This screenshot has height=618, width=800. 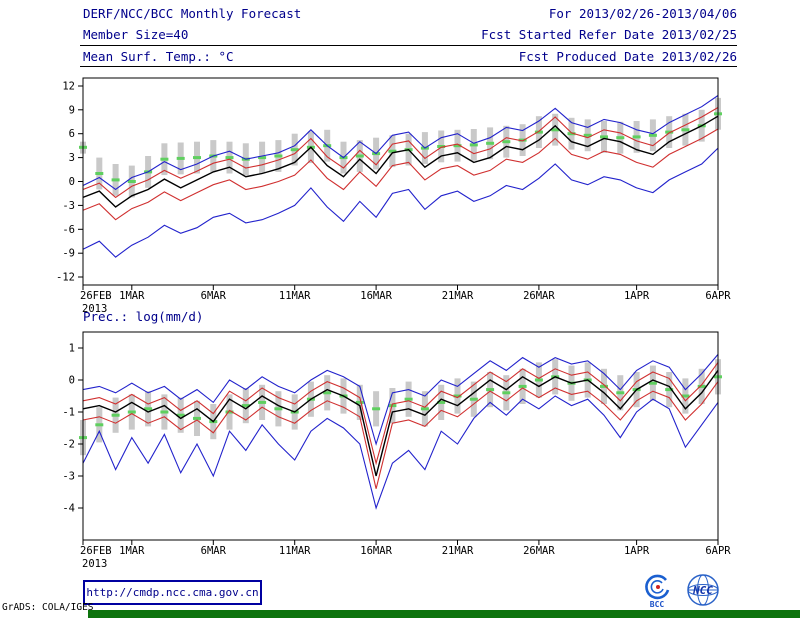 I want to click on header-divider-bottom, so click(x=408, y=66).